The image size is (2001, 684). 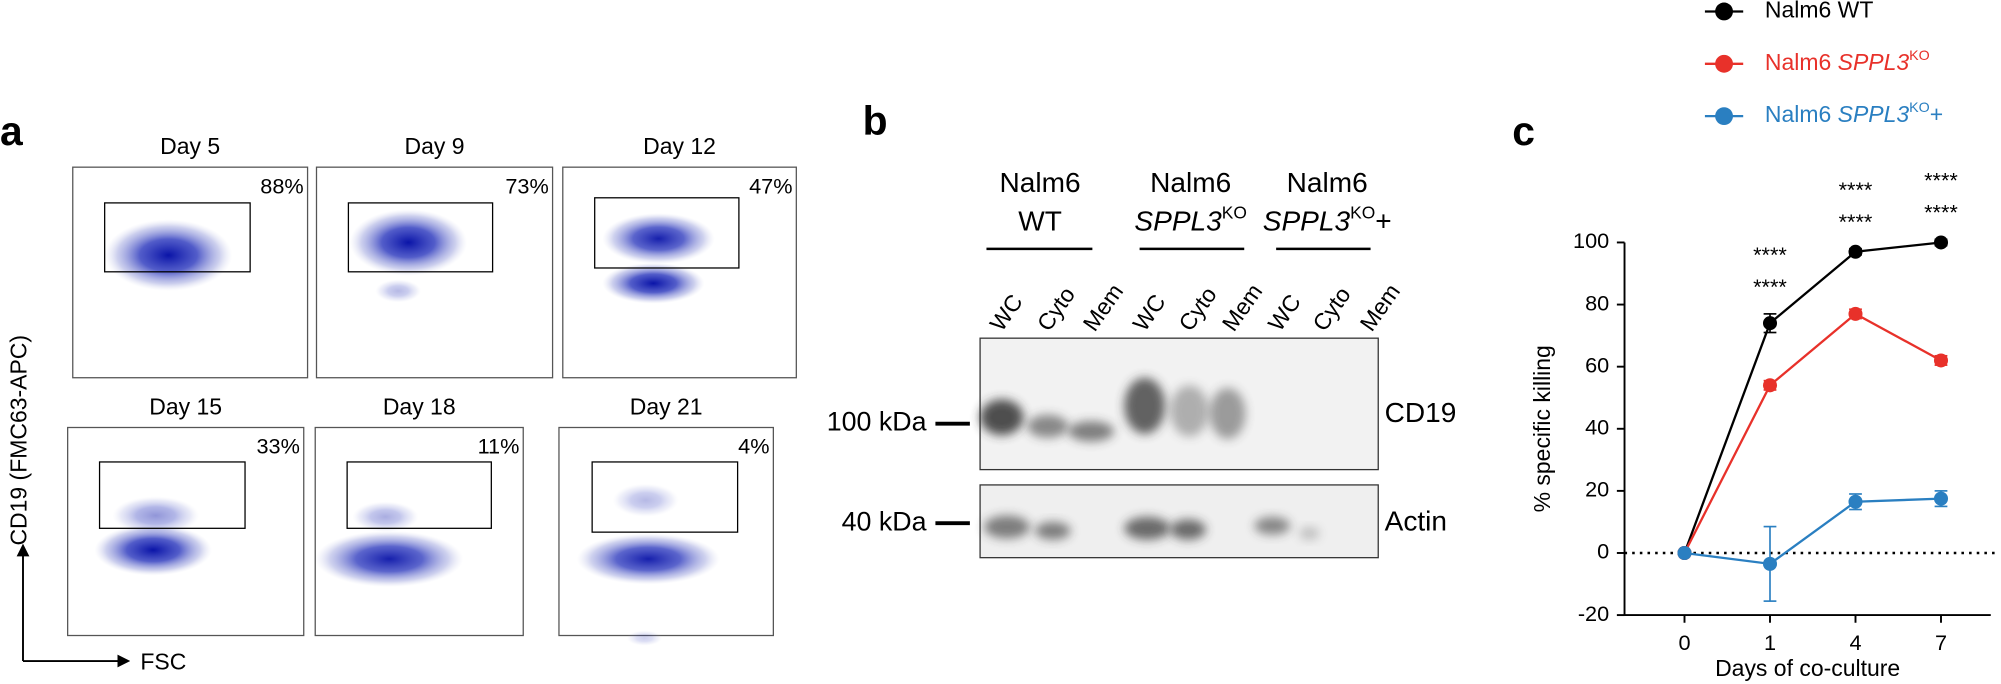 What do you see at coordinates (281, 185) in the screenshot?
I see `gate-percent: 88%` at bounding box center [281, 185].